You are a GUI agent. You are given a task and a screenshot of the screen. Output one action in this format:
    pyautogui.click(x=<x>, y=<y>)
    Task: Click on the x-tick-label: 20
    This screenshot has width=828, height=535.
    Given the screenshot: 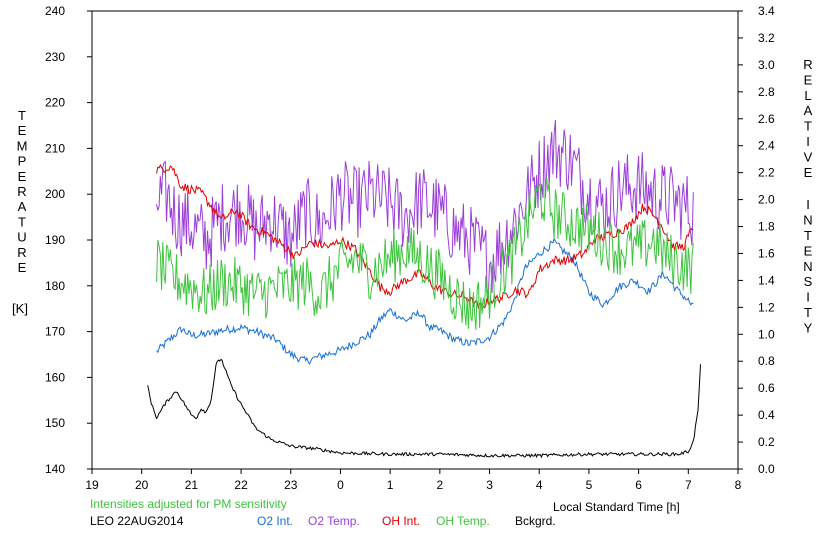 What is the action you would take?
    pyautogui.click(x=142, y=485)
    